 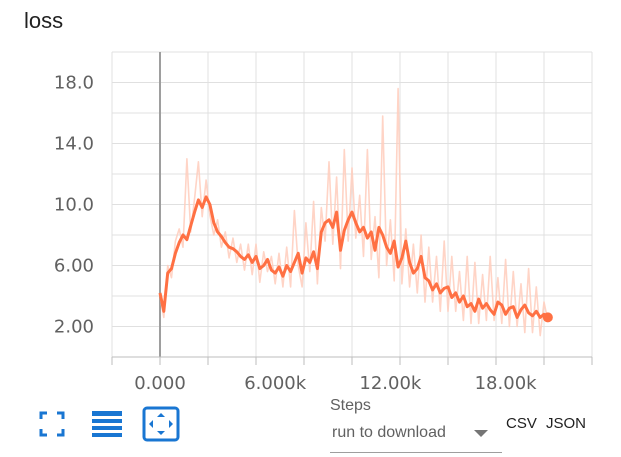 I want to click on y-tick-label: 6.00, so click(x=74, y=266).